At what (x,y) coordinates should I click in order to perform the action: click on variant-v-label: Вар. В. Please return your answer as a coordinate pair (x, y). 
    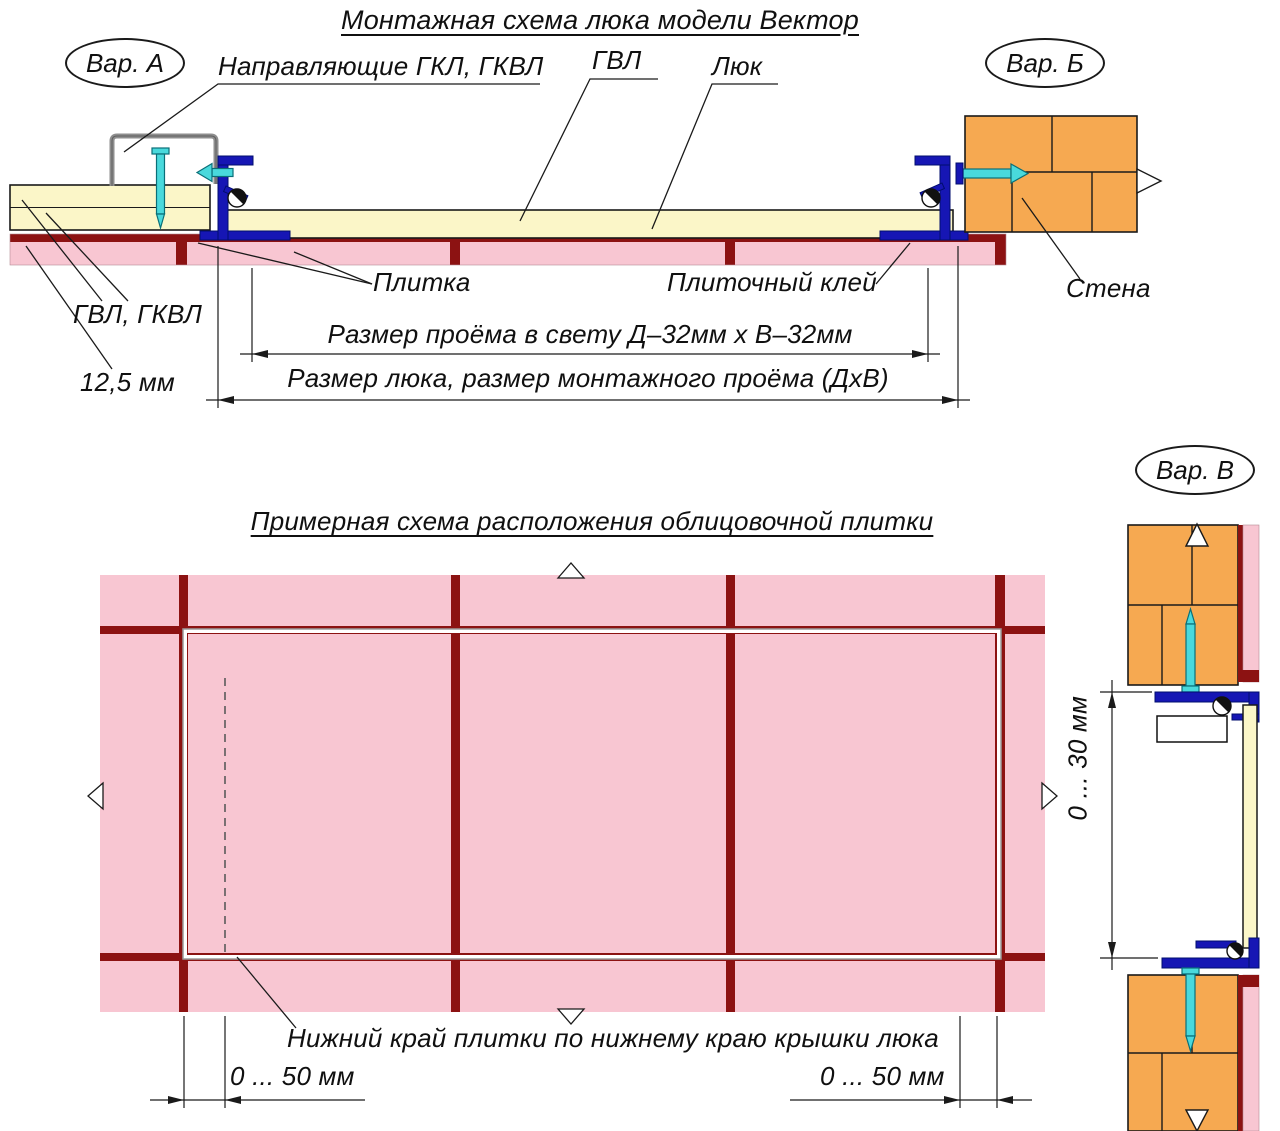
    Looking at the image, I should click on (1195, 469).